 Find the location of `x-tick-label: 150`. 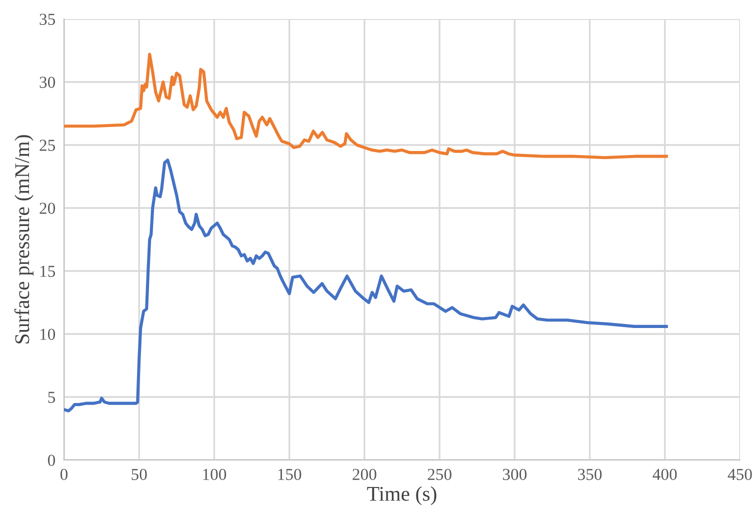

x-tick-label: 150 is located at coordinates (290, 474).